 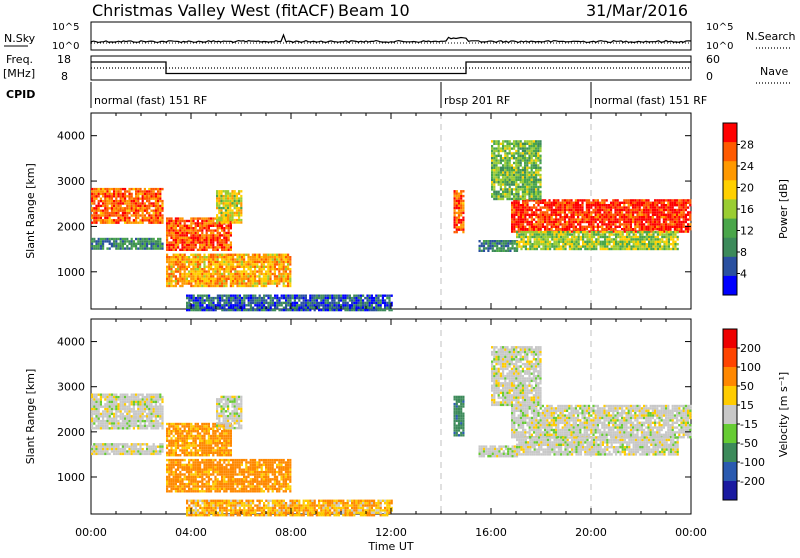 I want to click on nsky-strip: N.Sky 10^5 10^0 10^5 10^0 N.Search, so click(x=400, y=37).